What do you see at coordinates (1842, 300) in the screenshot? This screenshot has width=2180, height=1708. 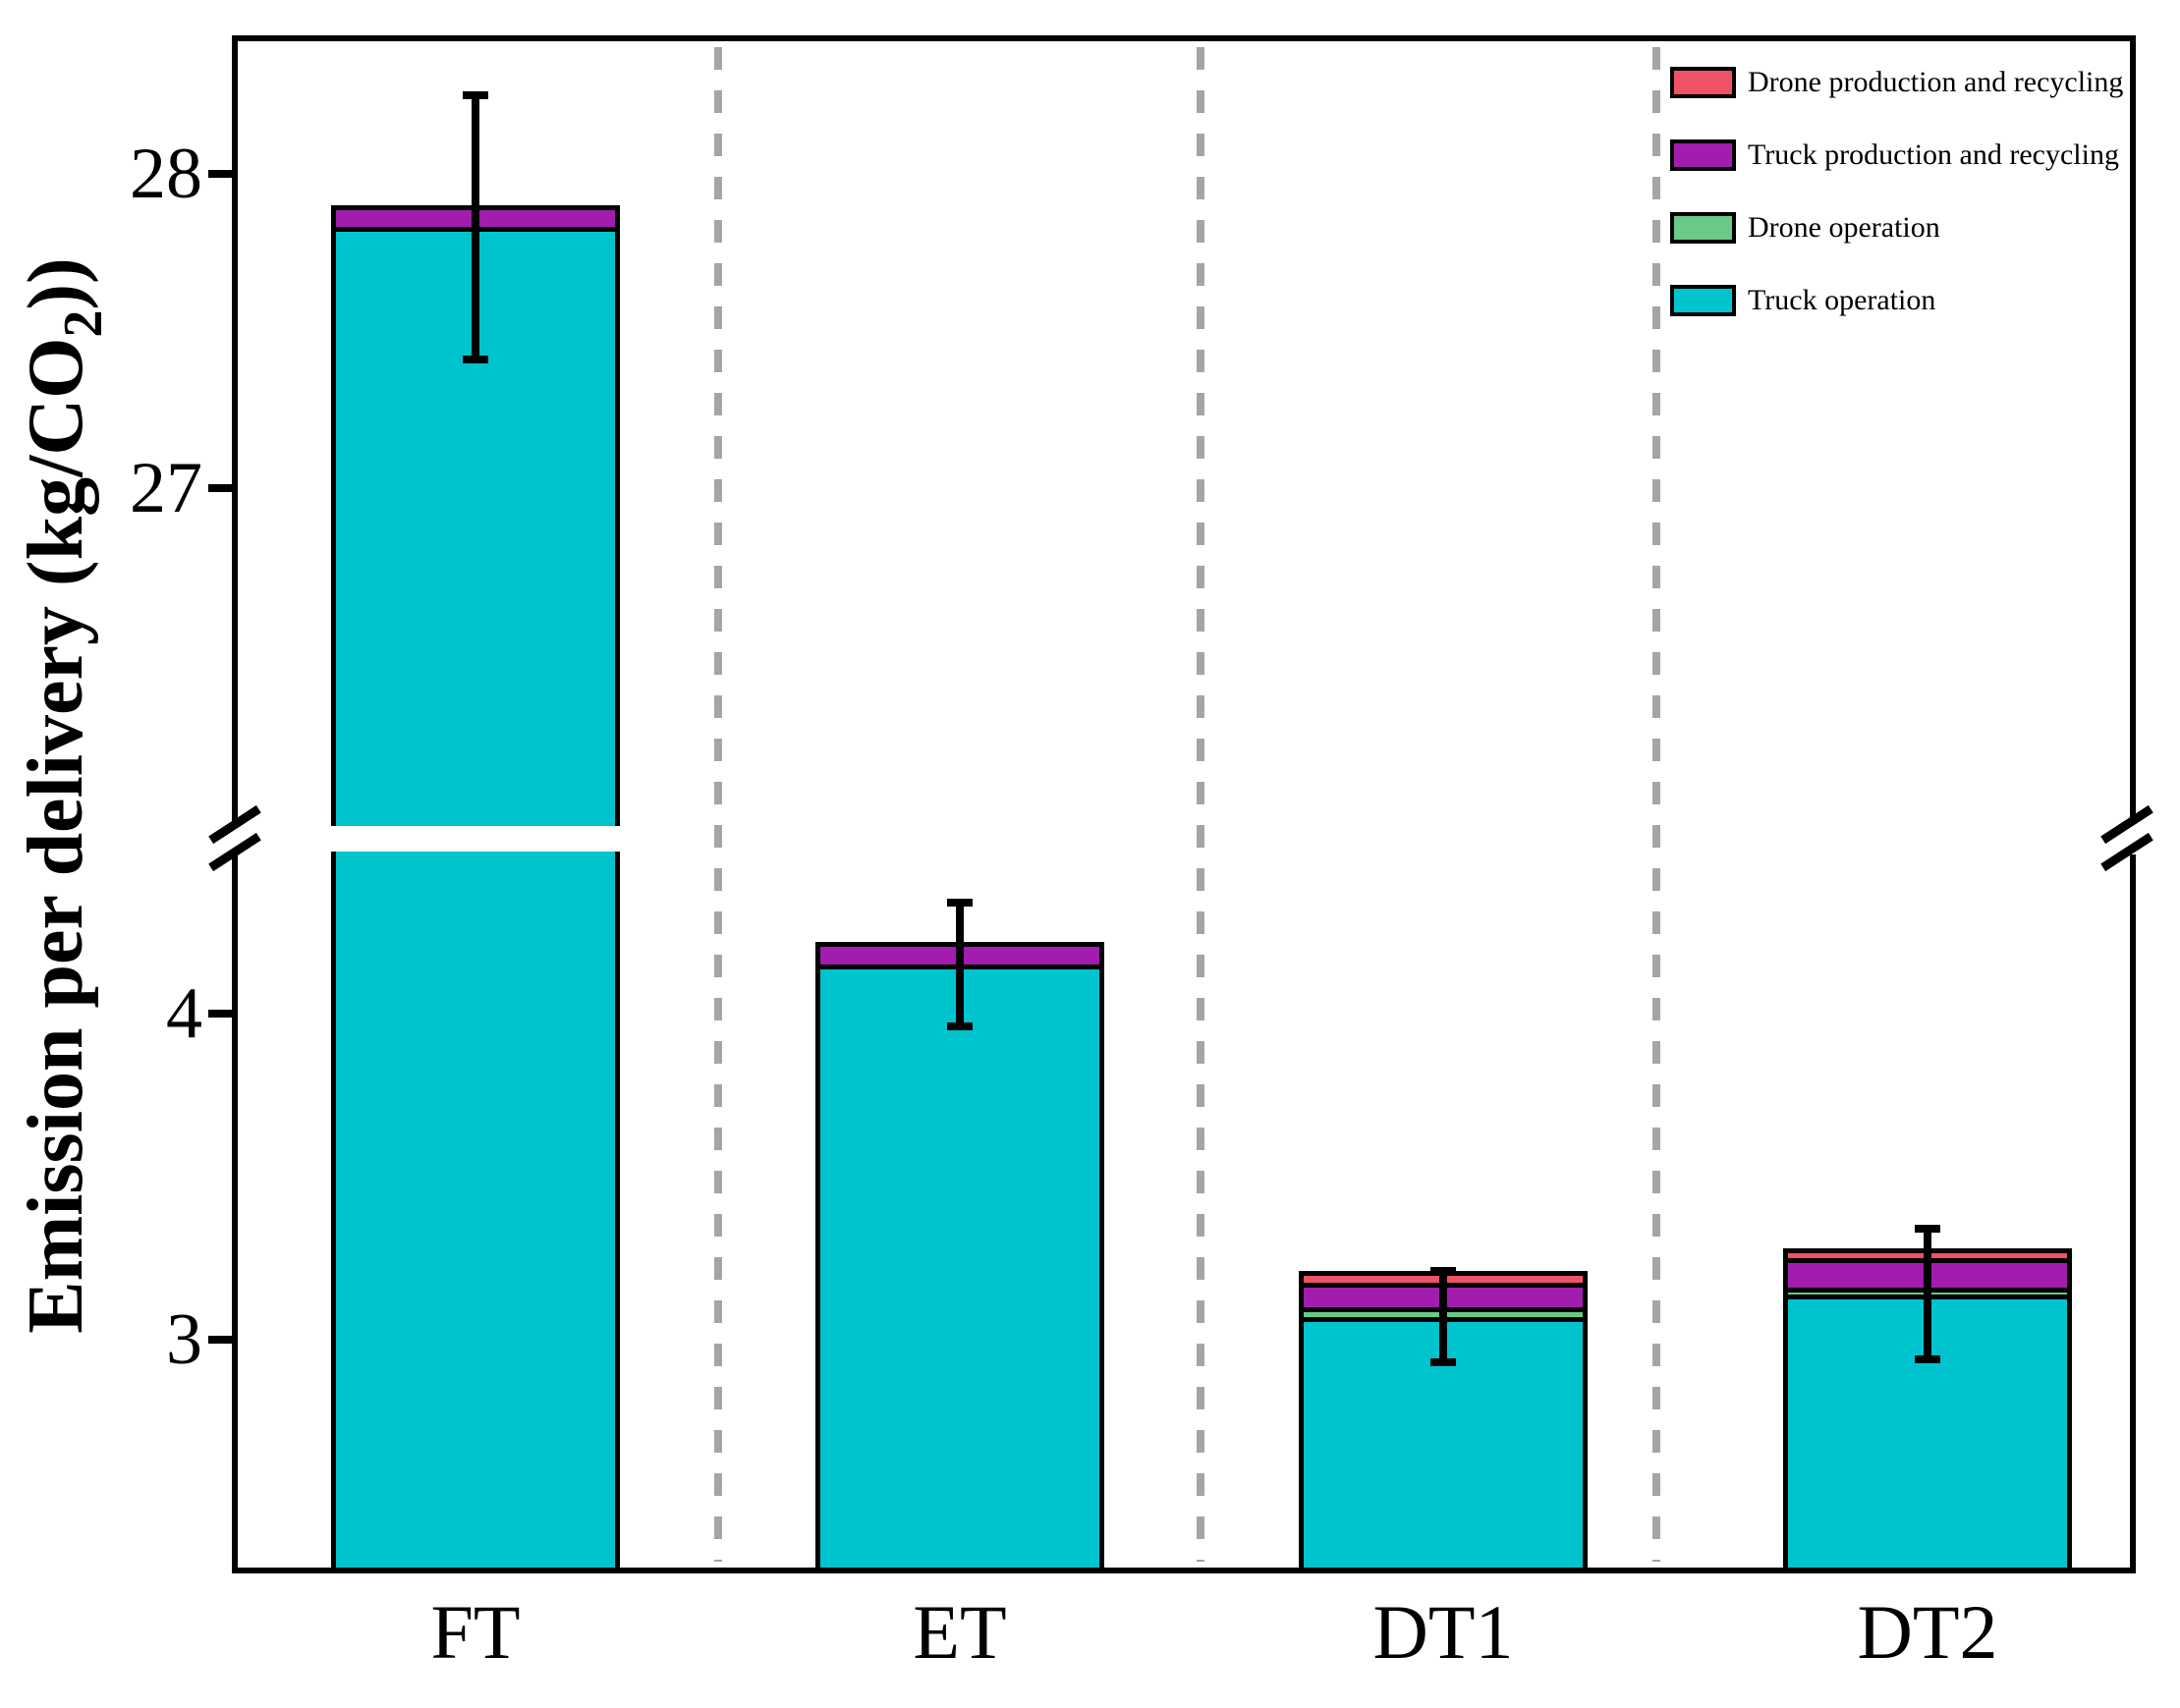 I see `legend-label-3: Truck operation` at bounding box center [1842, 300].